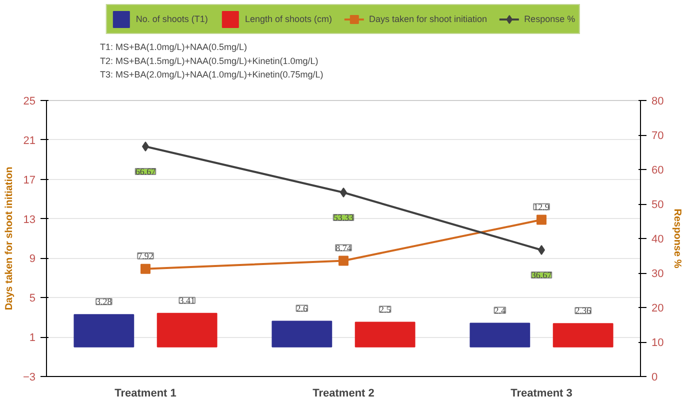 The image size is (685, 404). What do you see at coordinates (658, 170) in the screenshot?
I see `y2-tick-label: 60` at bounding box center [658, 170].